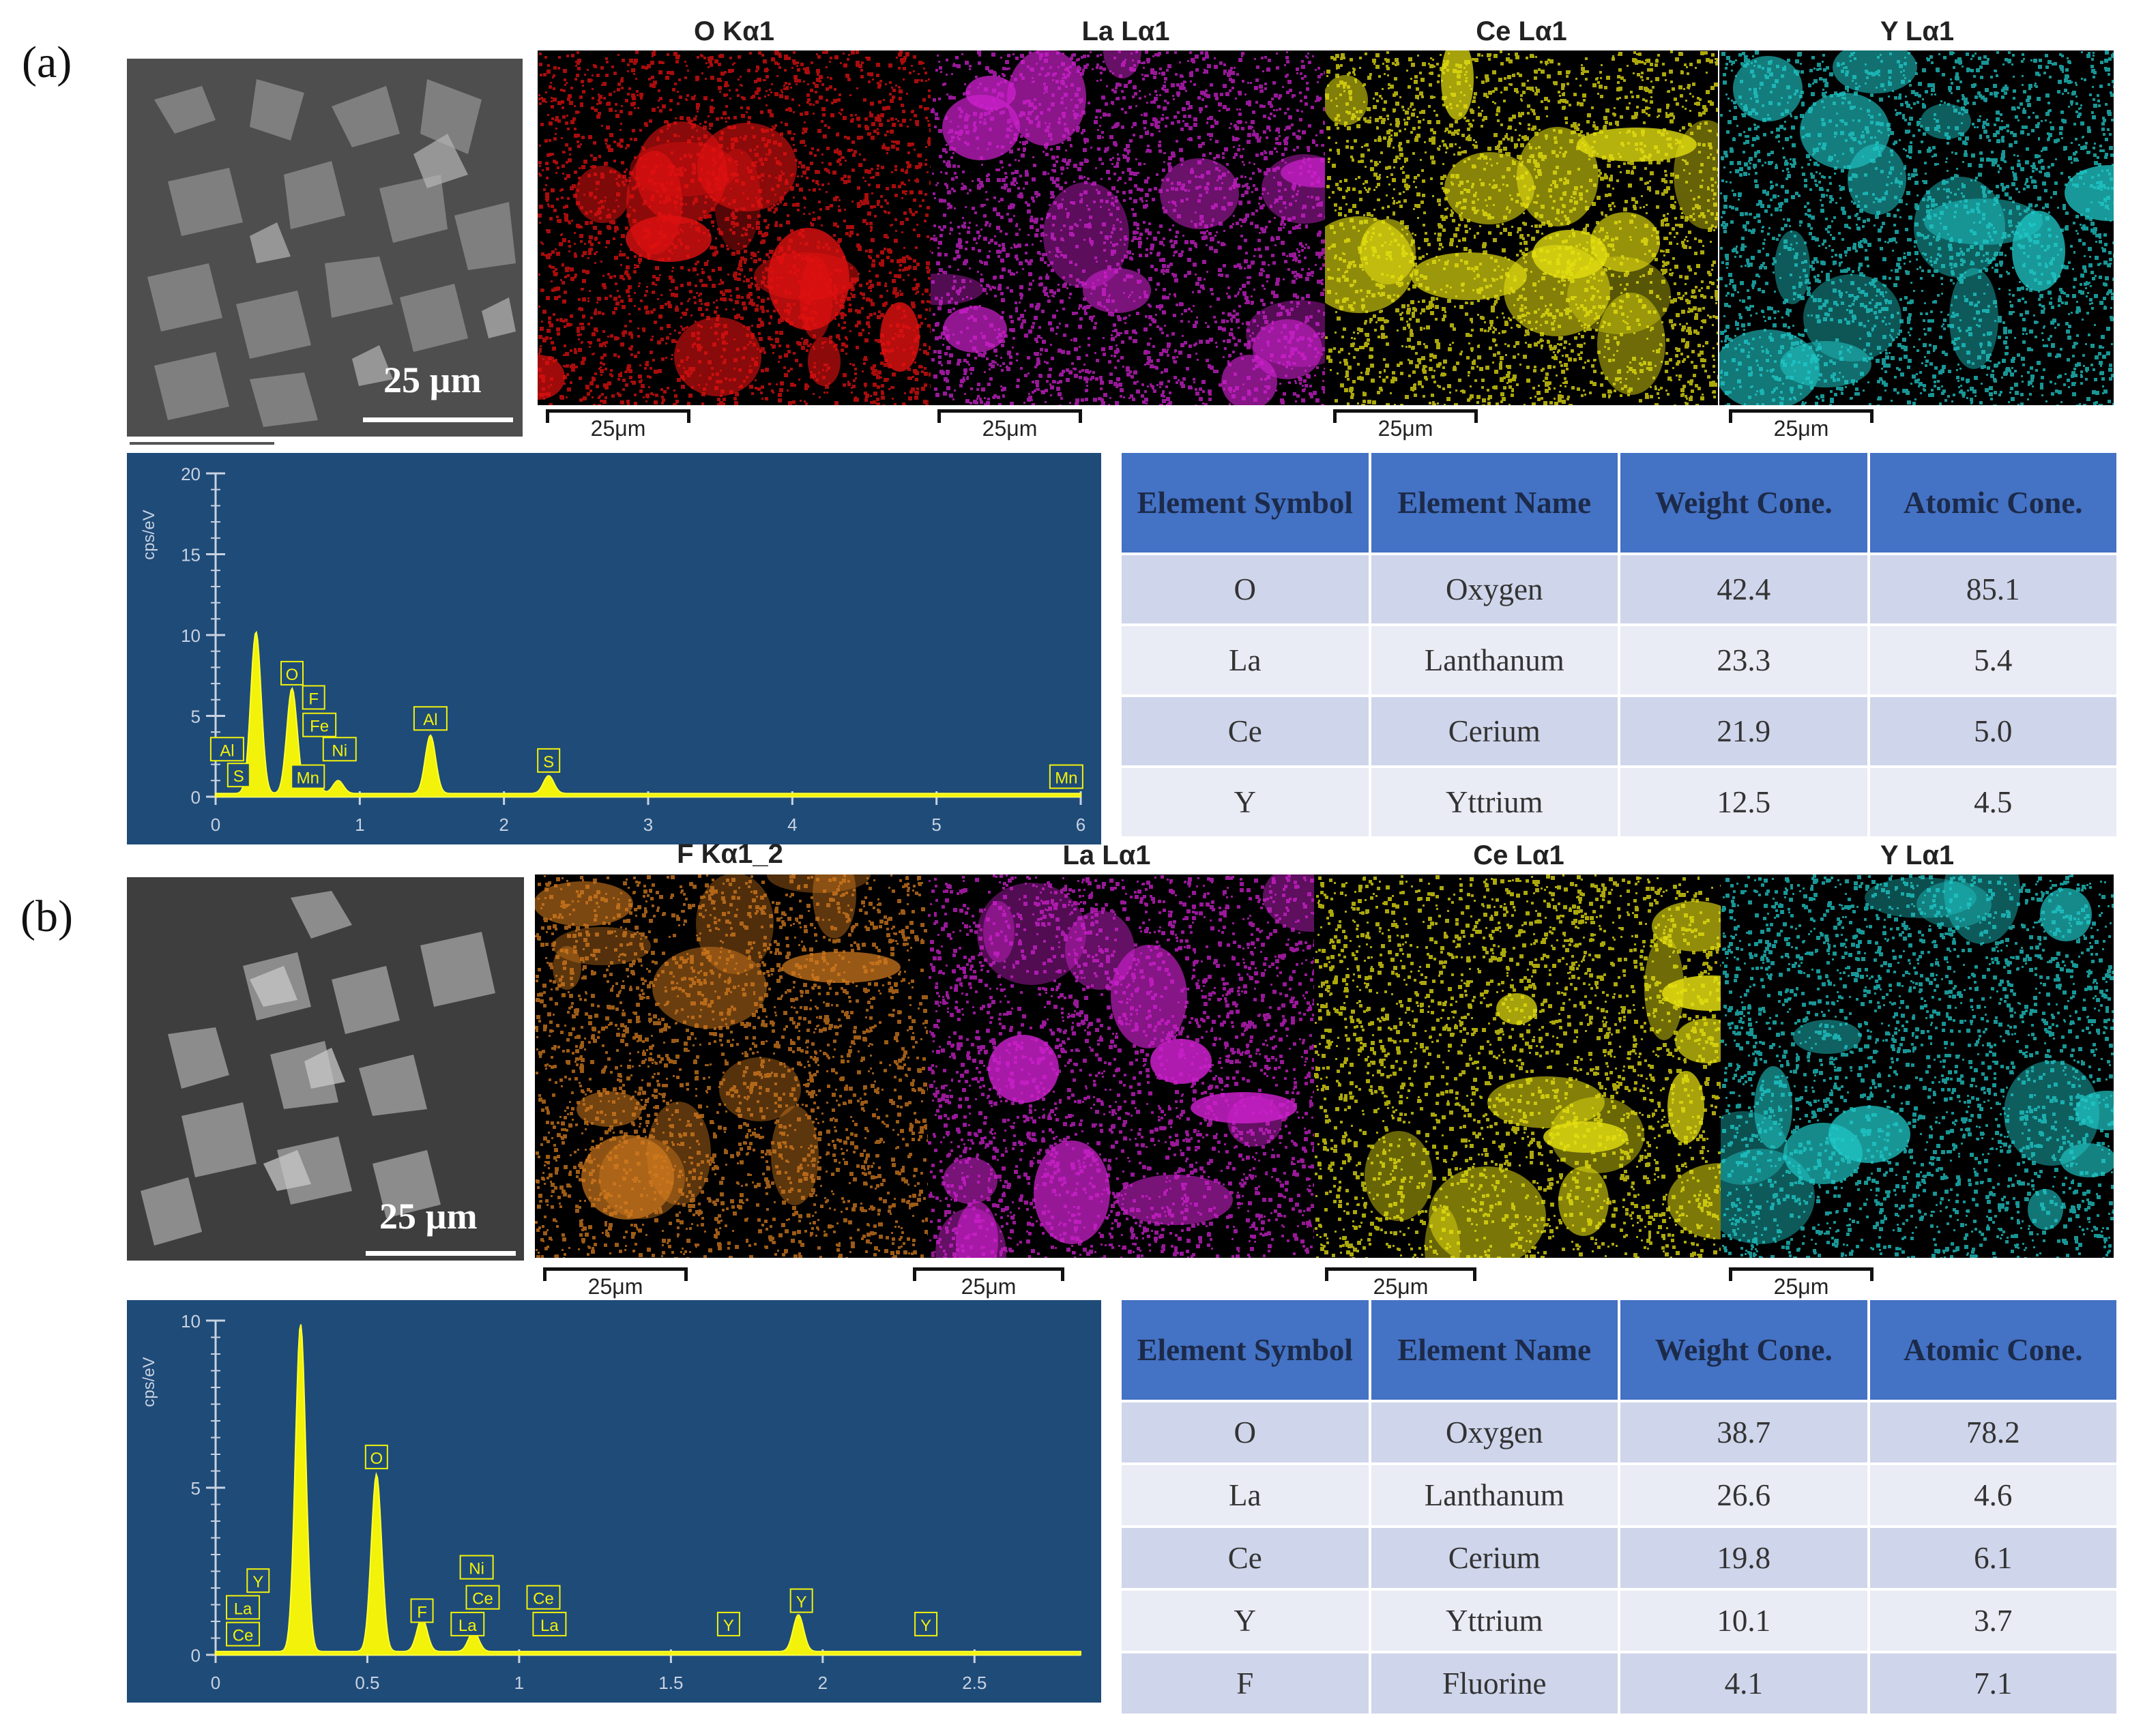  Describe the element at coordinates (1743, 1495) in the screenshot. I see `cell-weight: 26.6` at that location.